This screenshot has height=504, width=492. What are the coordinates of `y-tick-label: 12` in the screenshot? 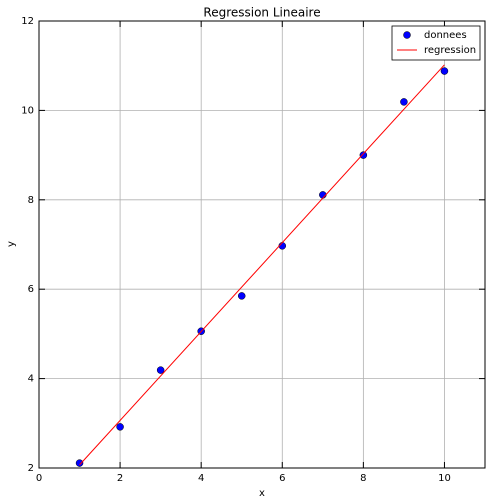 It's located at (27, 21).